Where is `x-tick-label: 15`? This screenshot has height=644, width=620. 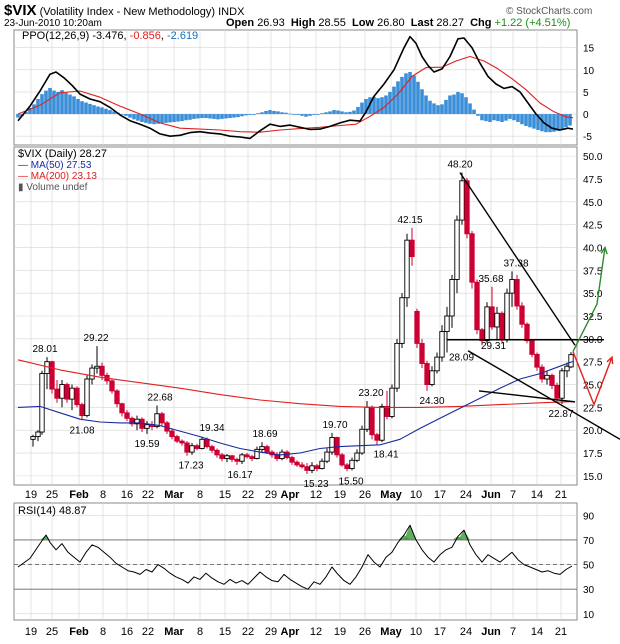 x-tick-label: 15 is located at coordinates (225, 632).